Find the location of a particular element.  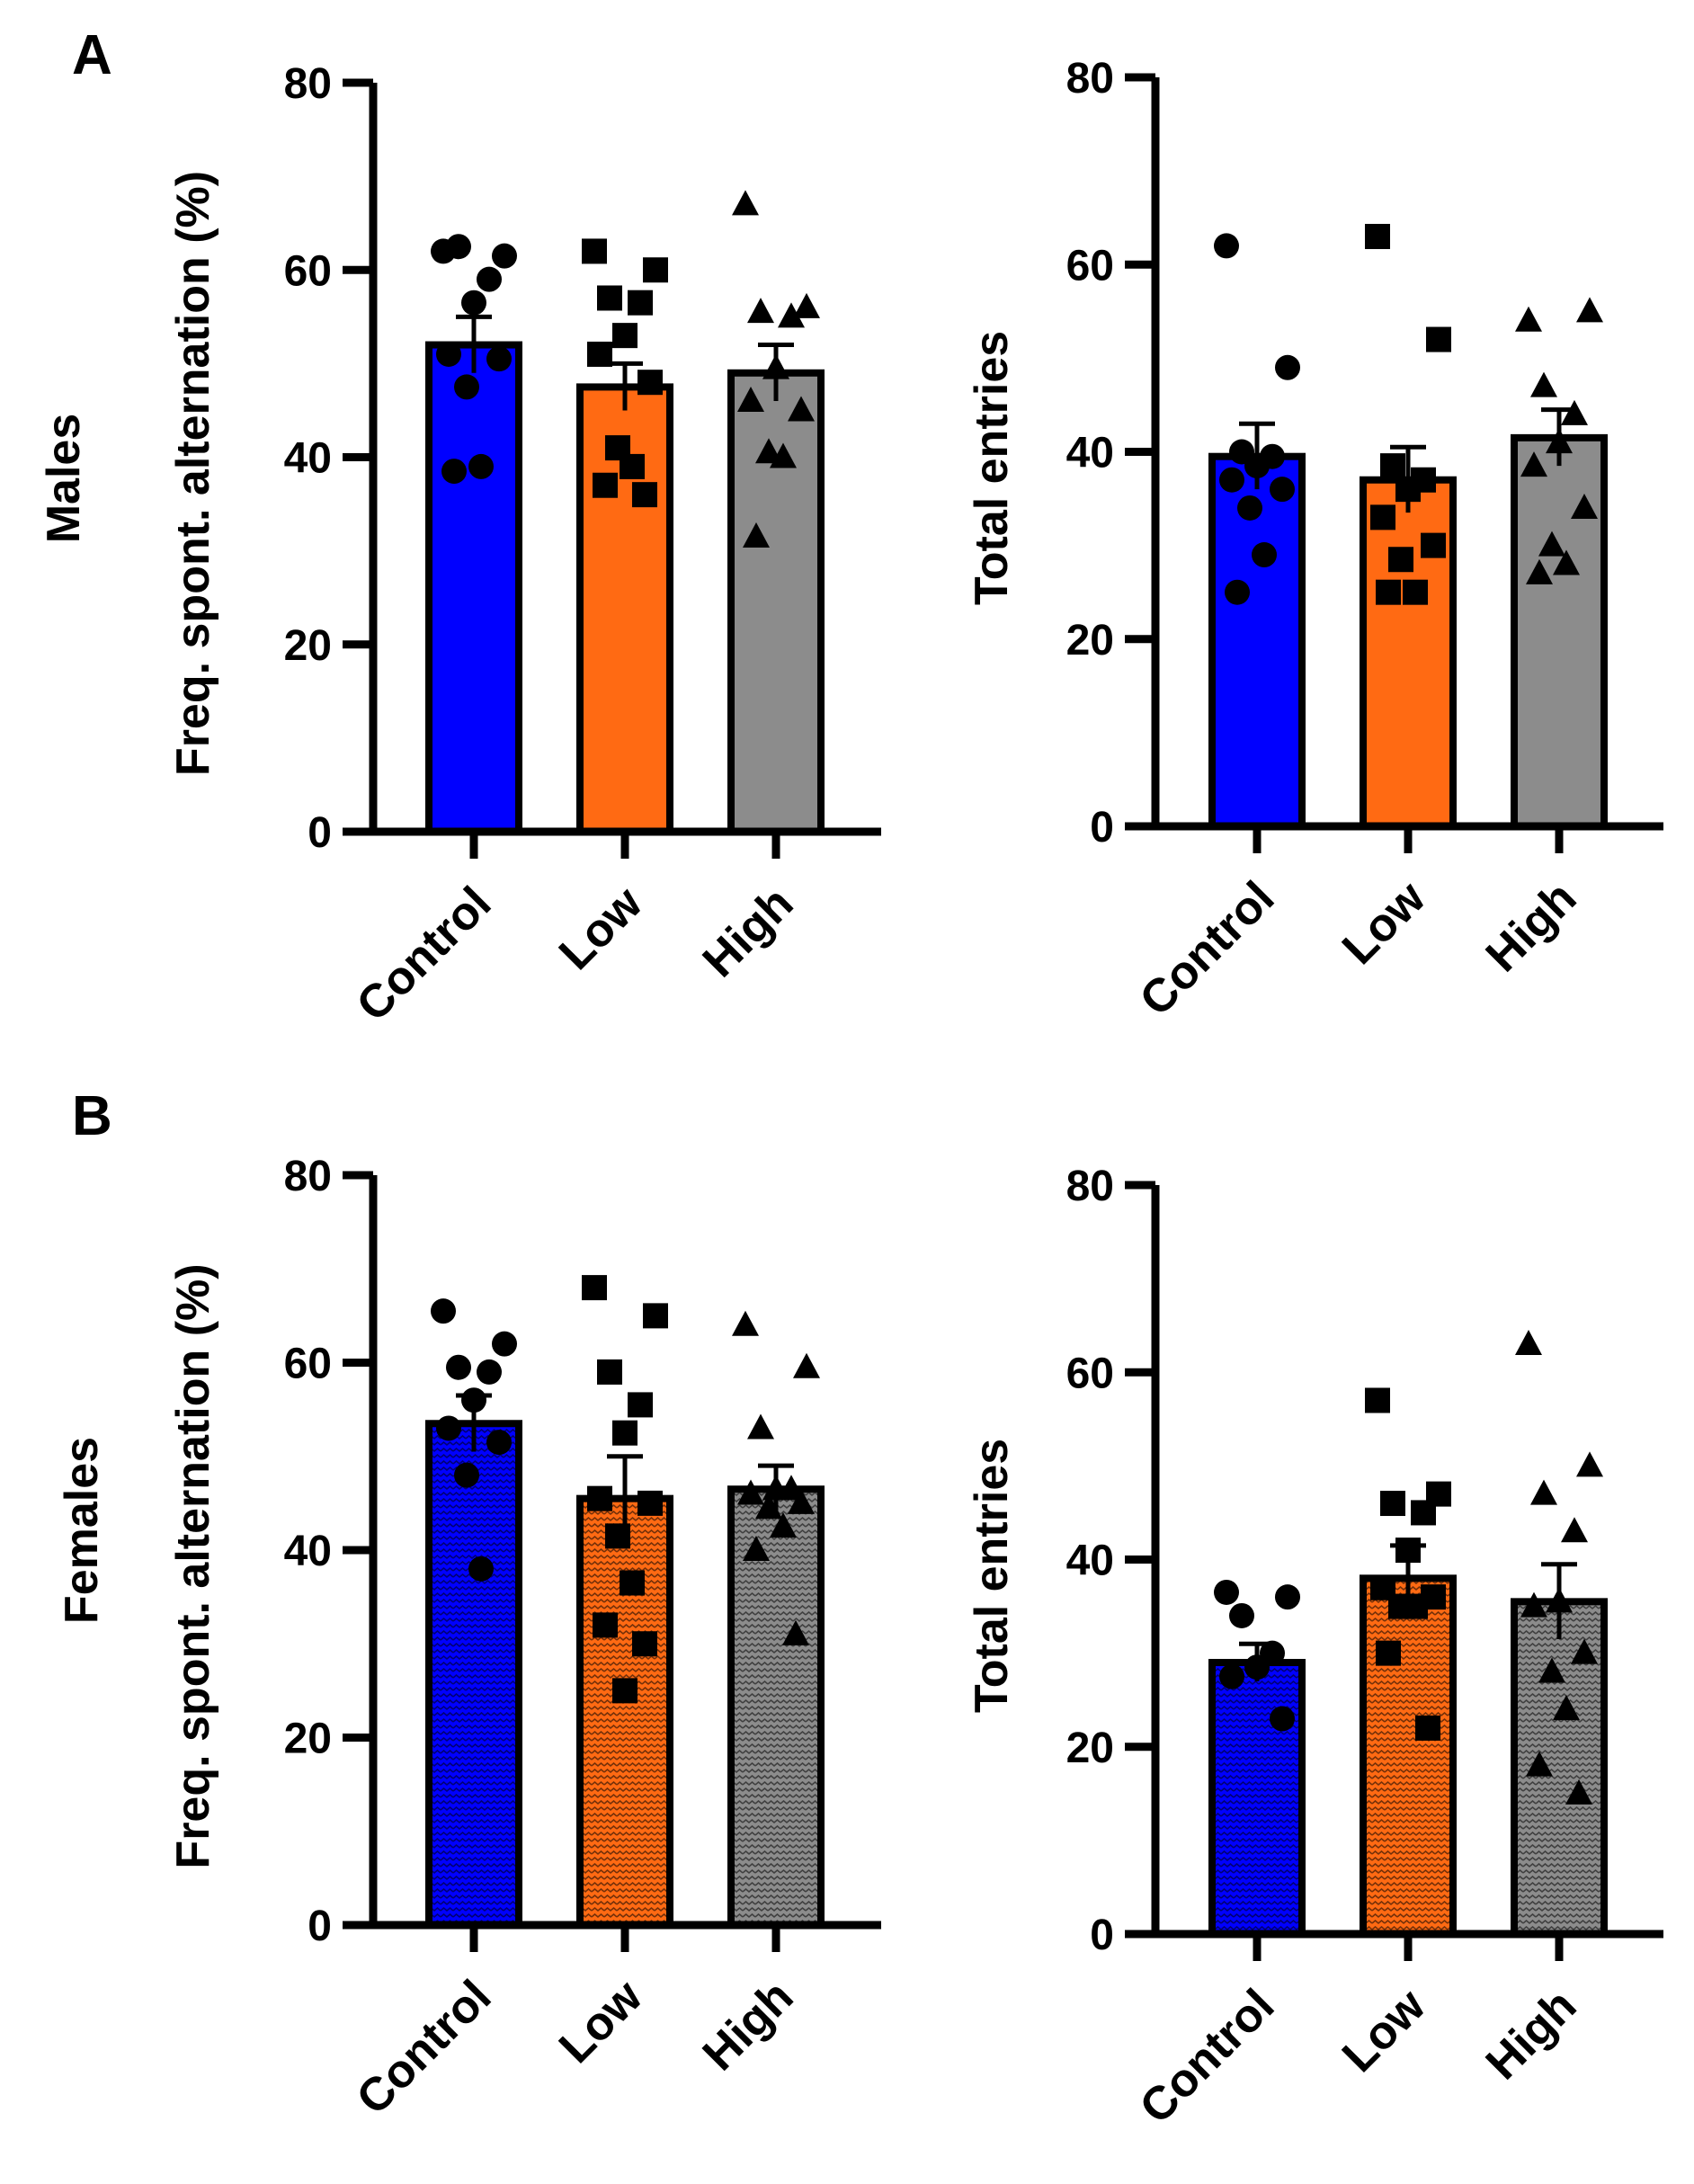

bar-control is located at coordinates (473, 588).